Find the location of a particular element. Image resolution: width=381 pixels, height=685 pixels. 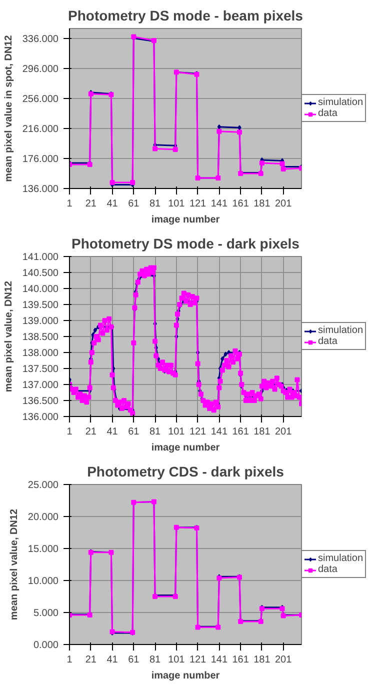

chart-title: Photometry DS mode - dark pixels is located at coordinates (186, 244).